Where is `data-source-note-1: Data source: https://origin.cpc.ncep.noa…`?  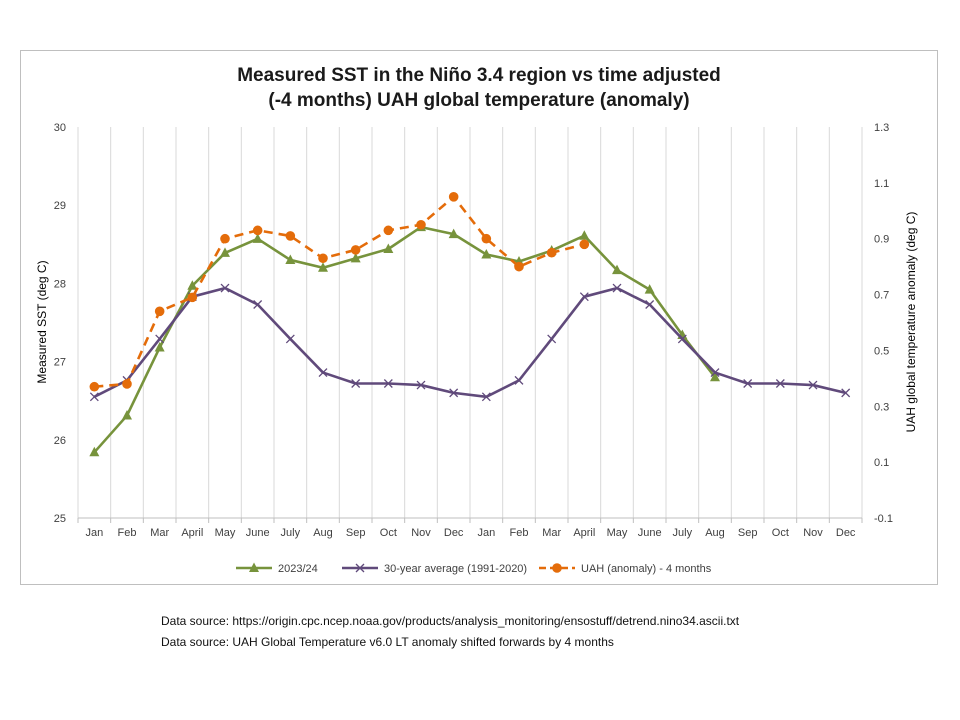 data-source-note-1: Data source: https://origin.cpc.ncep.noa… is located at coordinates (450, 621).